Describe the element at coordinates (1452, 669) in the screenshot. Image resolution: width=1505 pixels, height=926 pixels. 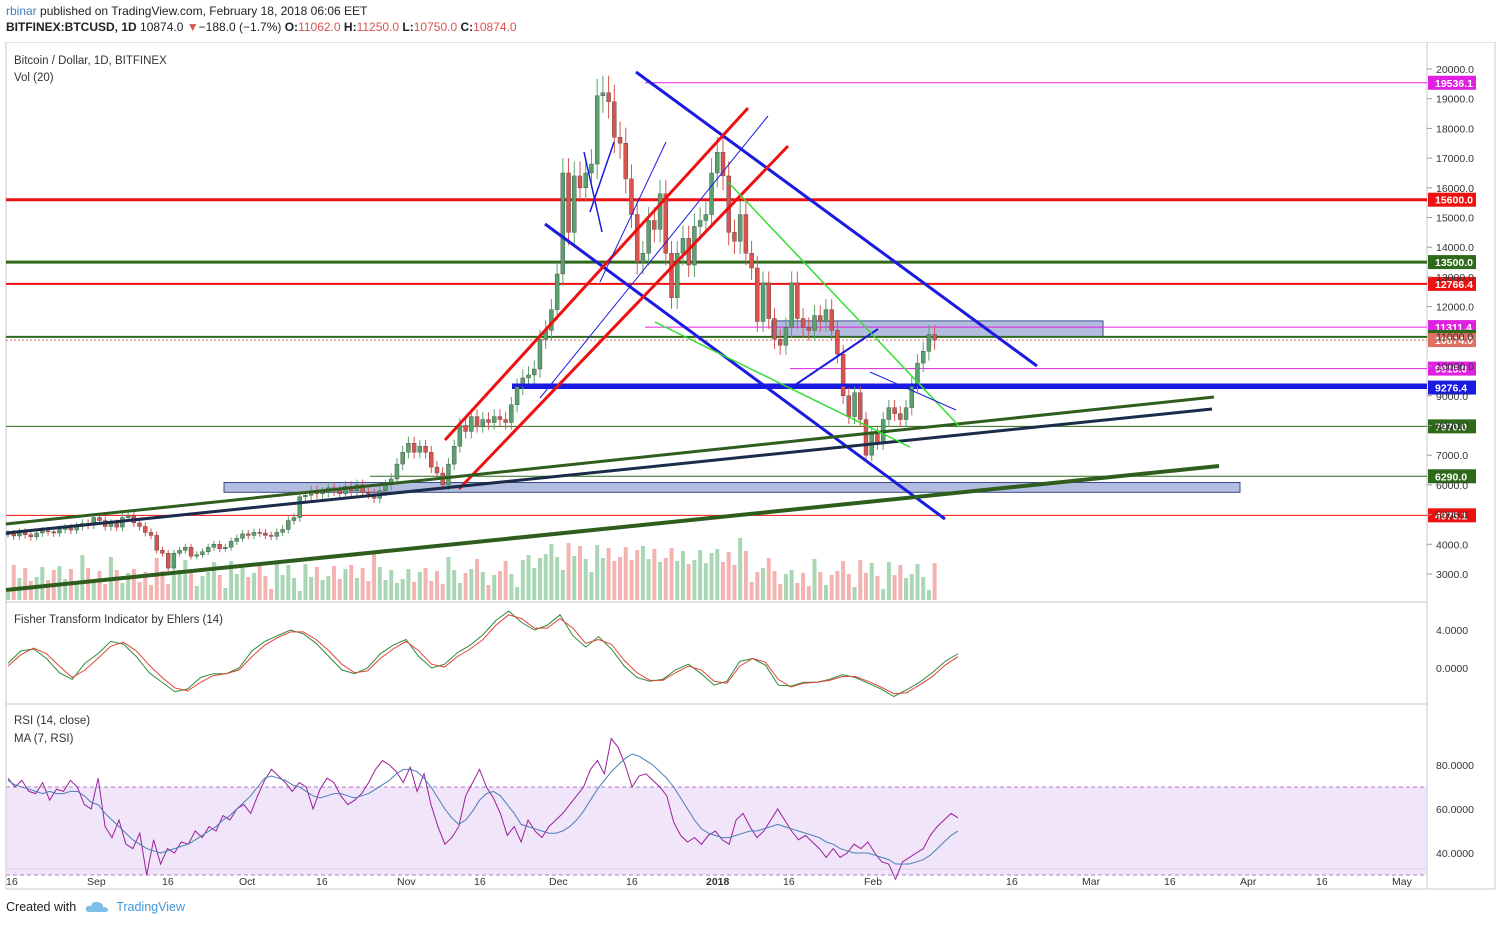
I see `fisher-tick-label: 0.0000` at that location.